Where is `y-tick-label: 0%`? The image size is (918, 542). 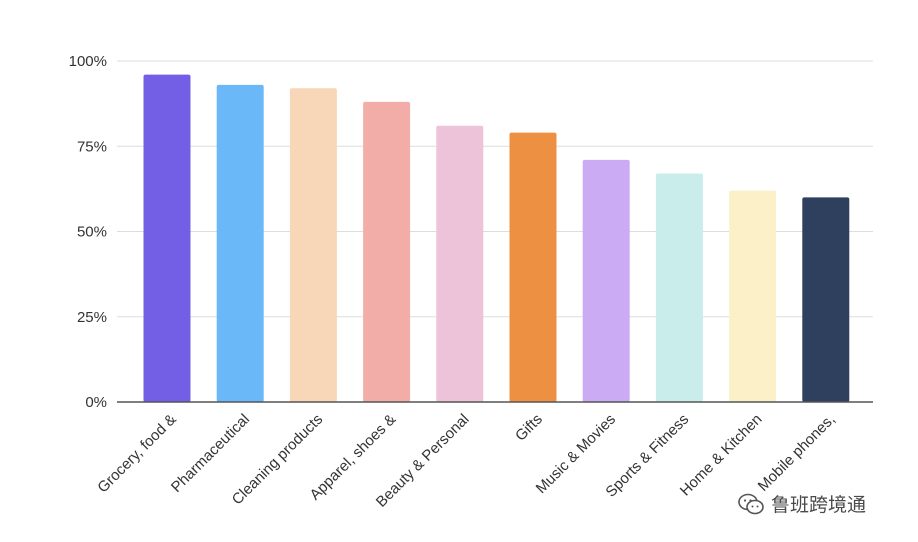
y-tick-label: 0% is located at coordinates (96, 402).